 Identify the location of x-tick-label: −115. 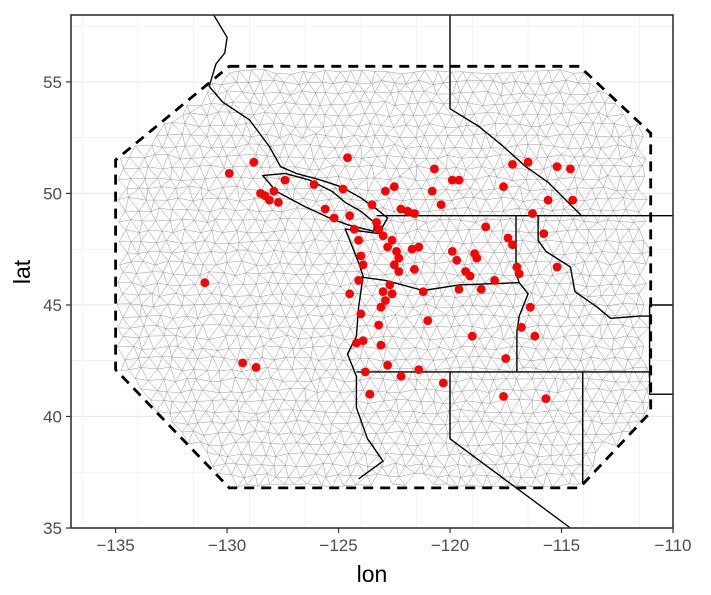
(561, 545).